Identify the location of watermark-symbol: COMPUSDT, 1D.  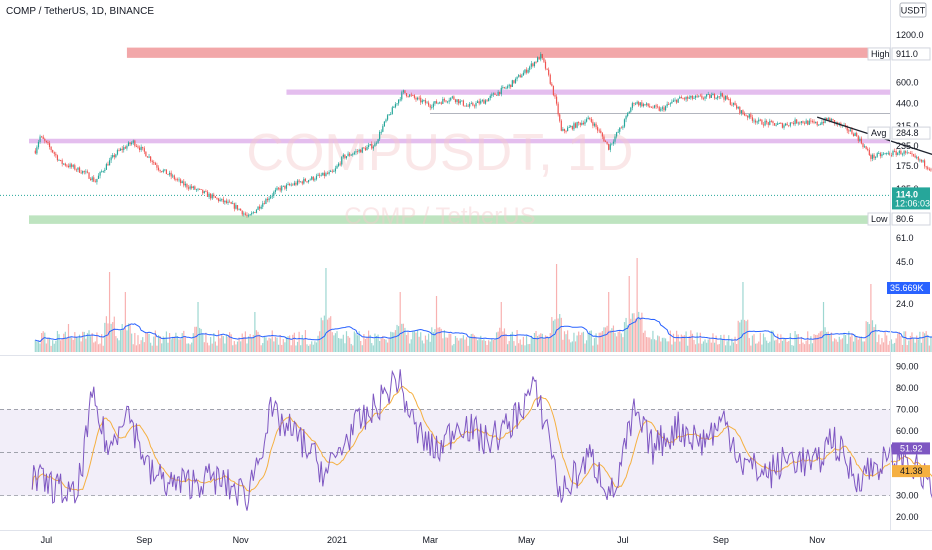
(439, 153).